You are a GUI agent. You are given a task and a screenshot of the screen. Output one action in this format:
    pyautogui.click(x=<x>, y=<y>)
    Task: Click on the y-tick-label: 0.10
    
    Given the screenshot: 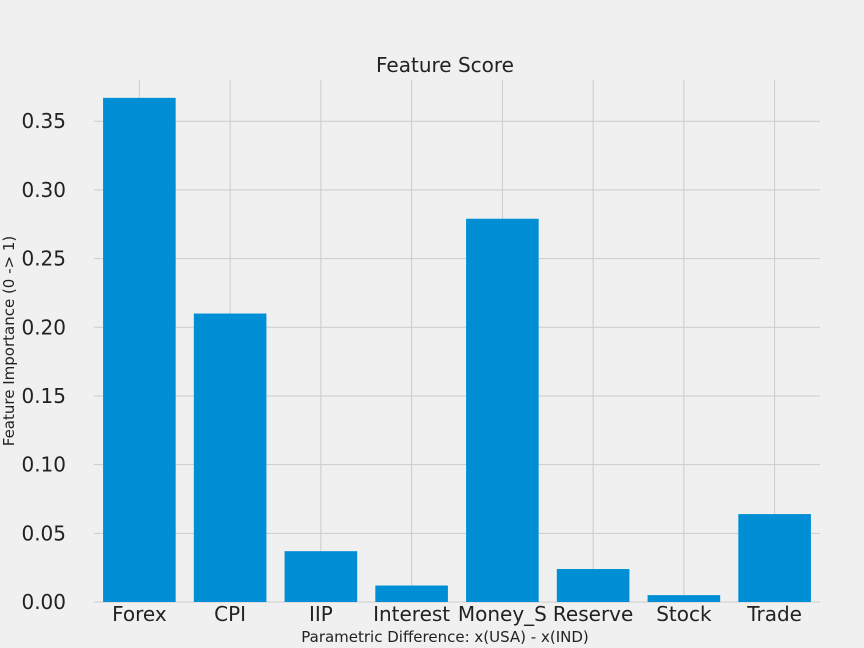 What is the action you would take?
    pyautogui.click(x=43, y=465)
    